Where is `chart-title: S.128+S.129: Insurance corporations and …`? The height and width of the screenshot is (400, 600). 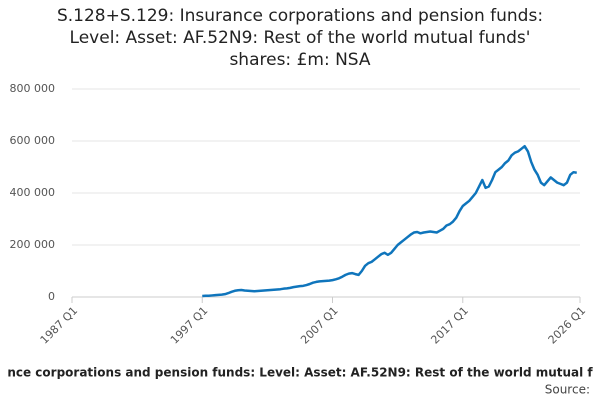
chart-title: S.128+S.129: Insurance corporations and … is located at coordinates (300, 16).